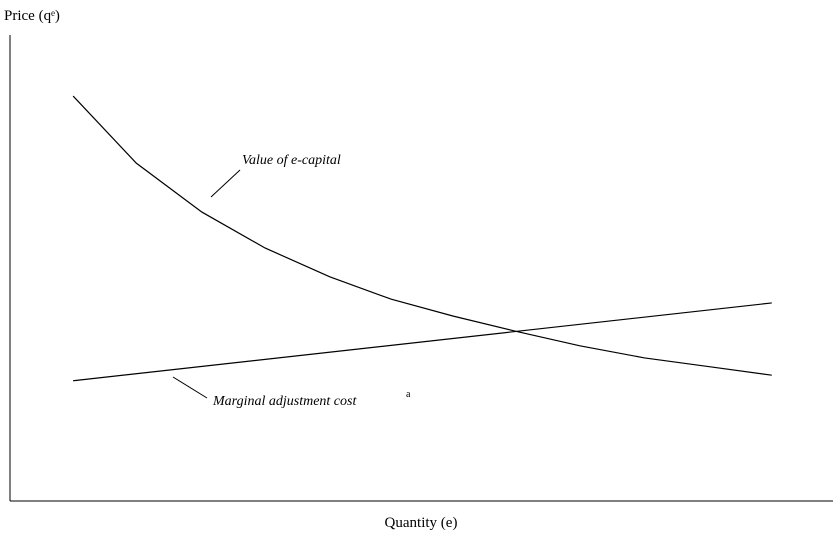  I want to click on line, so click(422, 342).